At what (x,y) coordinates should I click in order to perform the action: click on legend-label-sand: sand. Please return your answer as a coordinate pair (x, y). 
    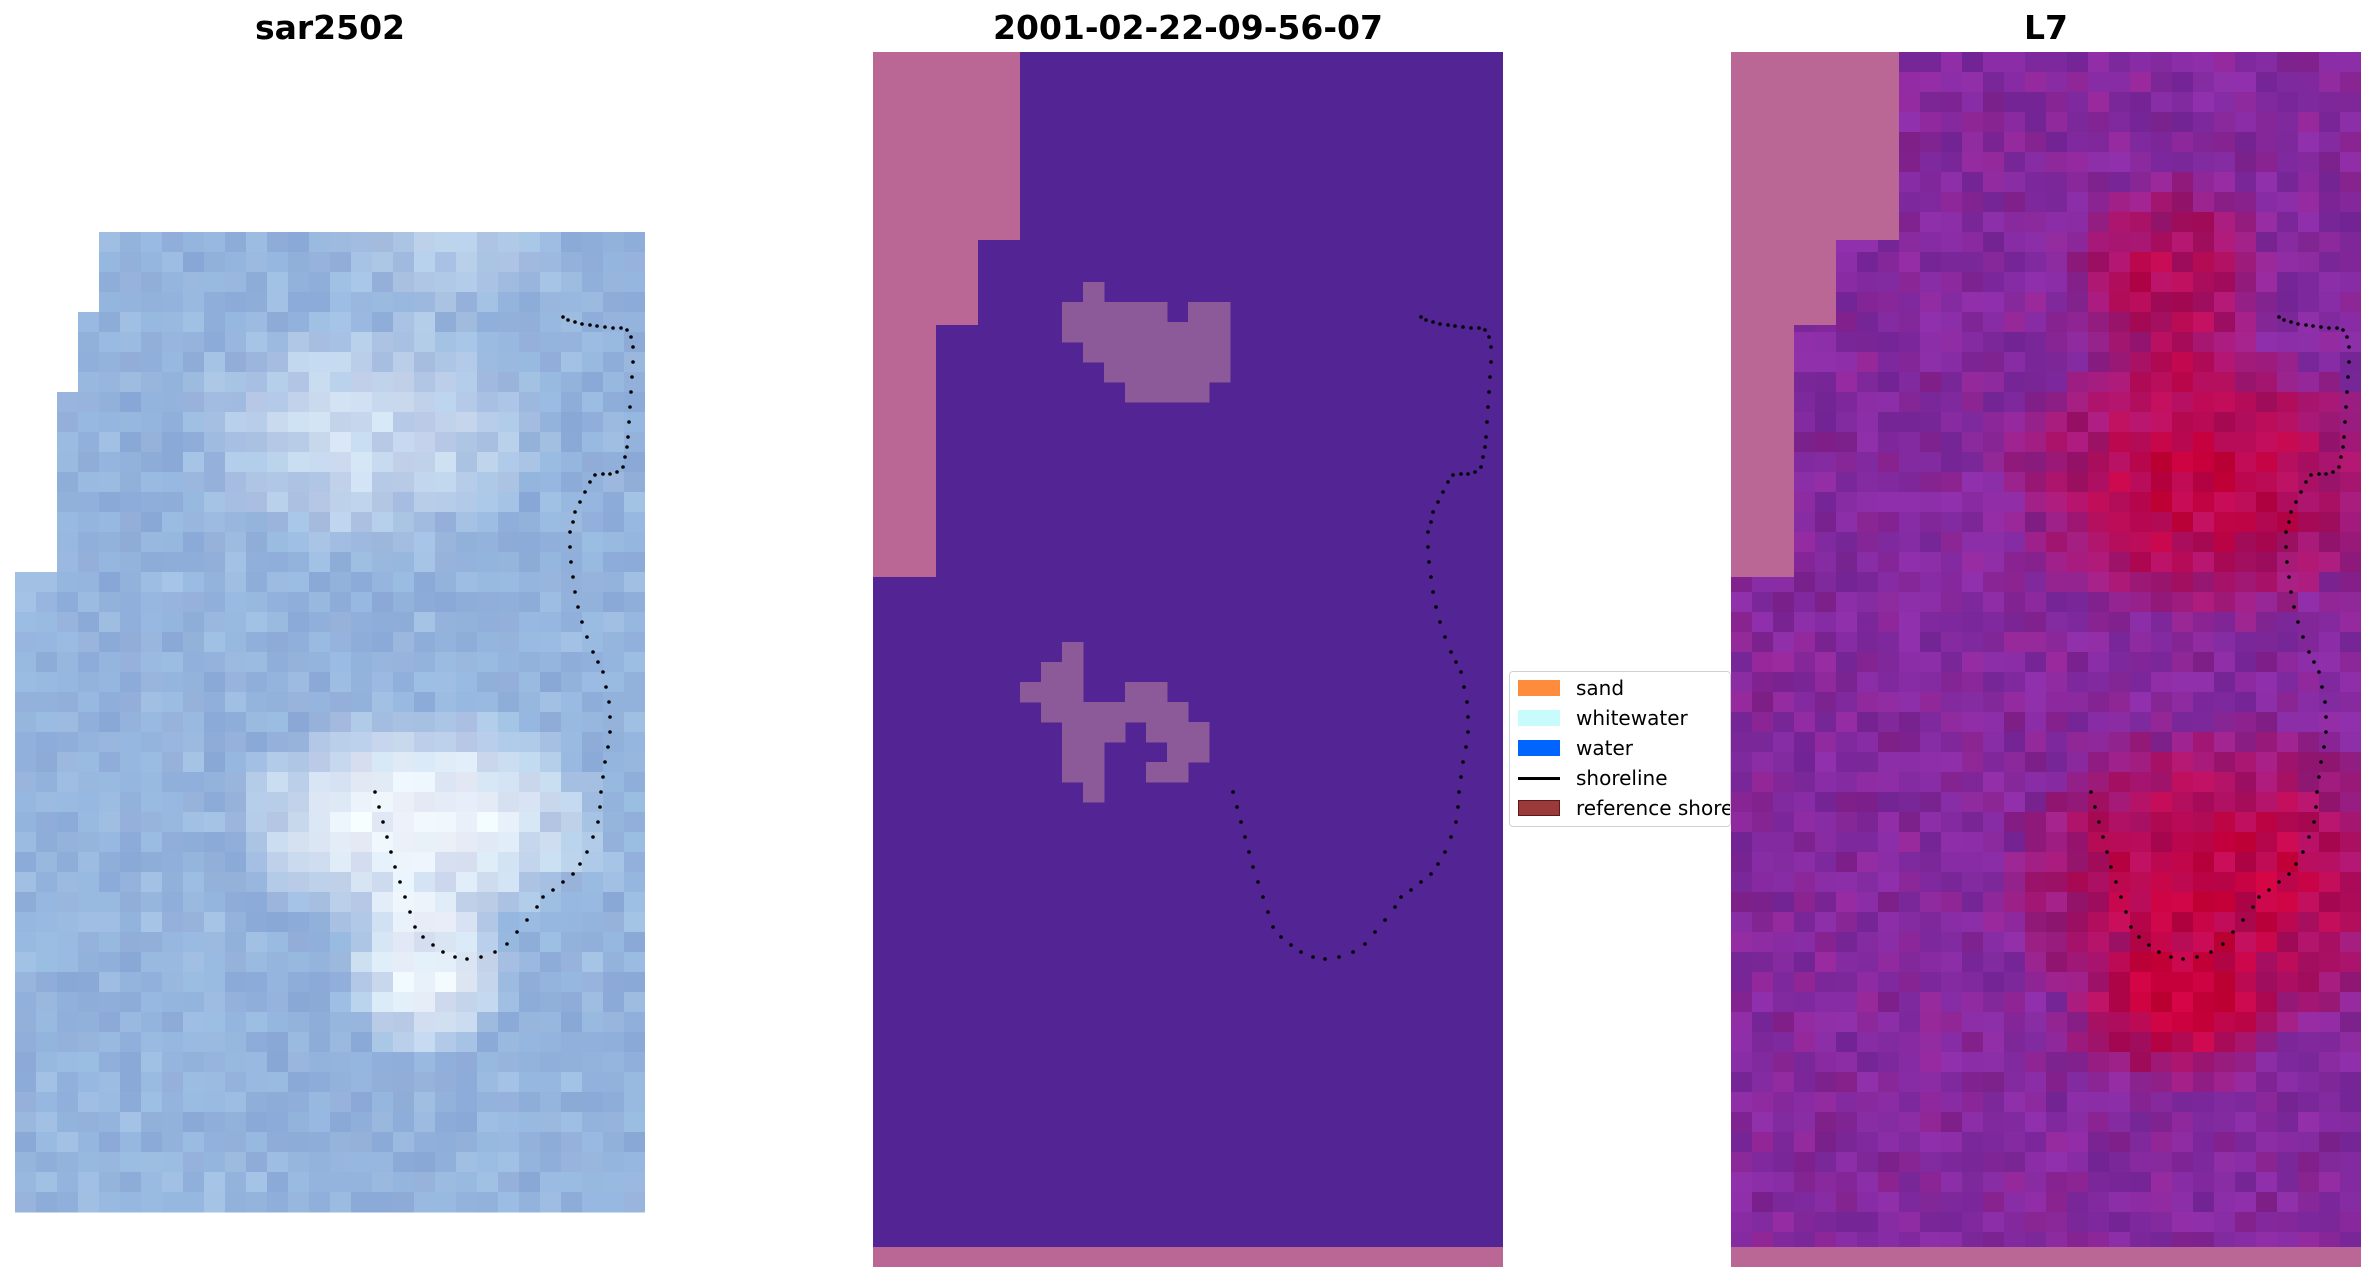
    Looking at the image, I should click on (1600, 688).